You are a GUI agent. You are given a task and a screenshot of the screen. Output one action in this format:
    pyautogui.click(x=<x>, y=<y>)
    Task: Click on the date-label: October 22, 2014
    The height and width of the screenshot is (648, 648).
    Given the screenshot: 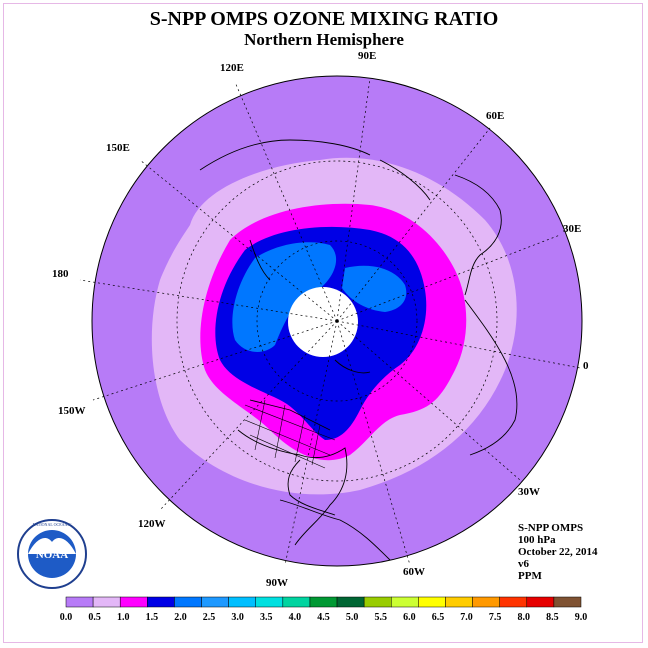 What is the action you would take?
    pyautogui.click(x=558, y=552)
    